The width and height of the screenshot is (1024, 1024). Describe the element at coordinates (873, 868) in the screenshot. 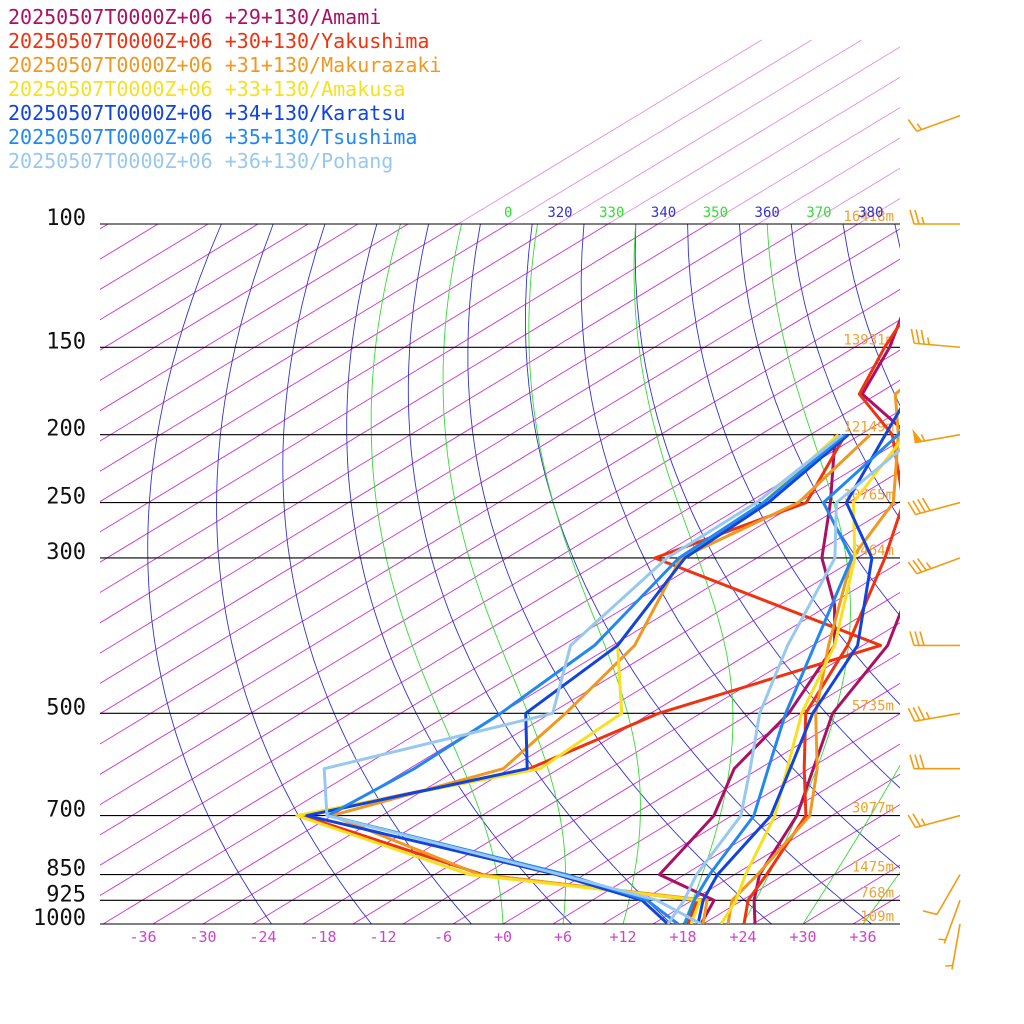

I see `height-label: 1475m` at that location.